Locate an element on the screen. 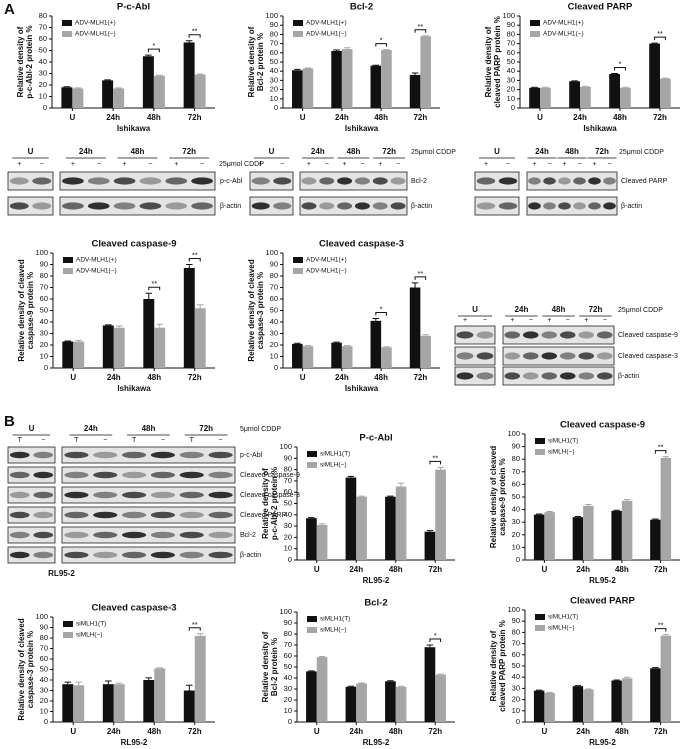 Image resolution: width=685 pixels, height=749 pixels. y-tick-label: 40 is located at coordinates (43, 61).